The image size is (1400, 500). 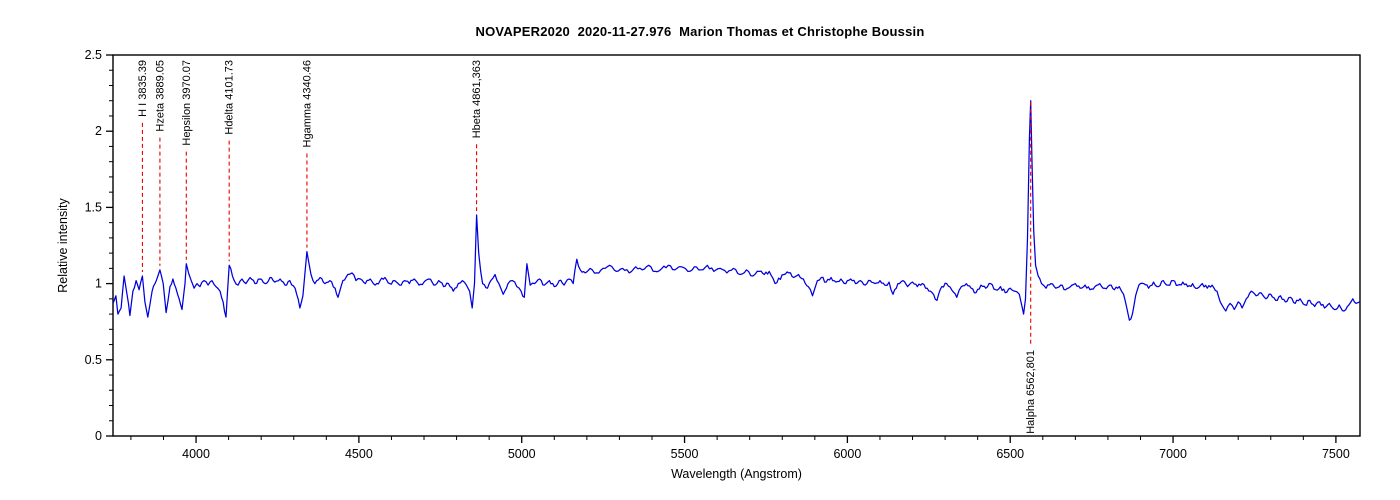 What do you see at coordinates (847, 454) in the screenshot?
I see `x-tick-label: 6000` at bounding box center [847, 454].